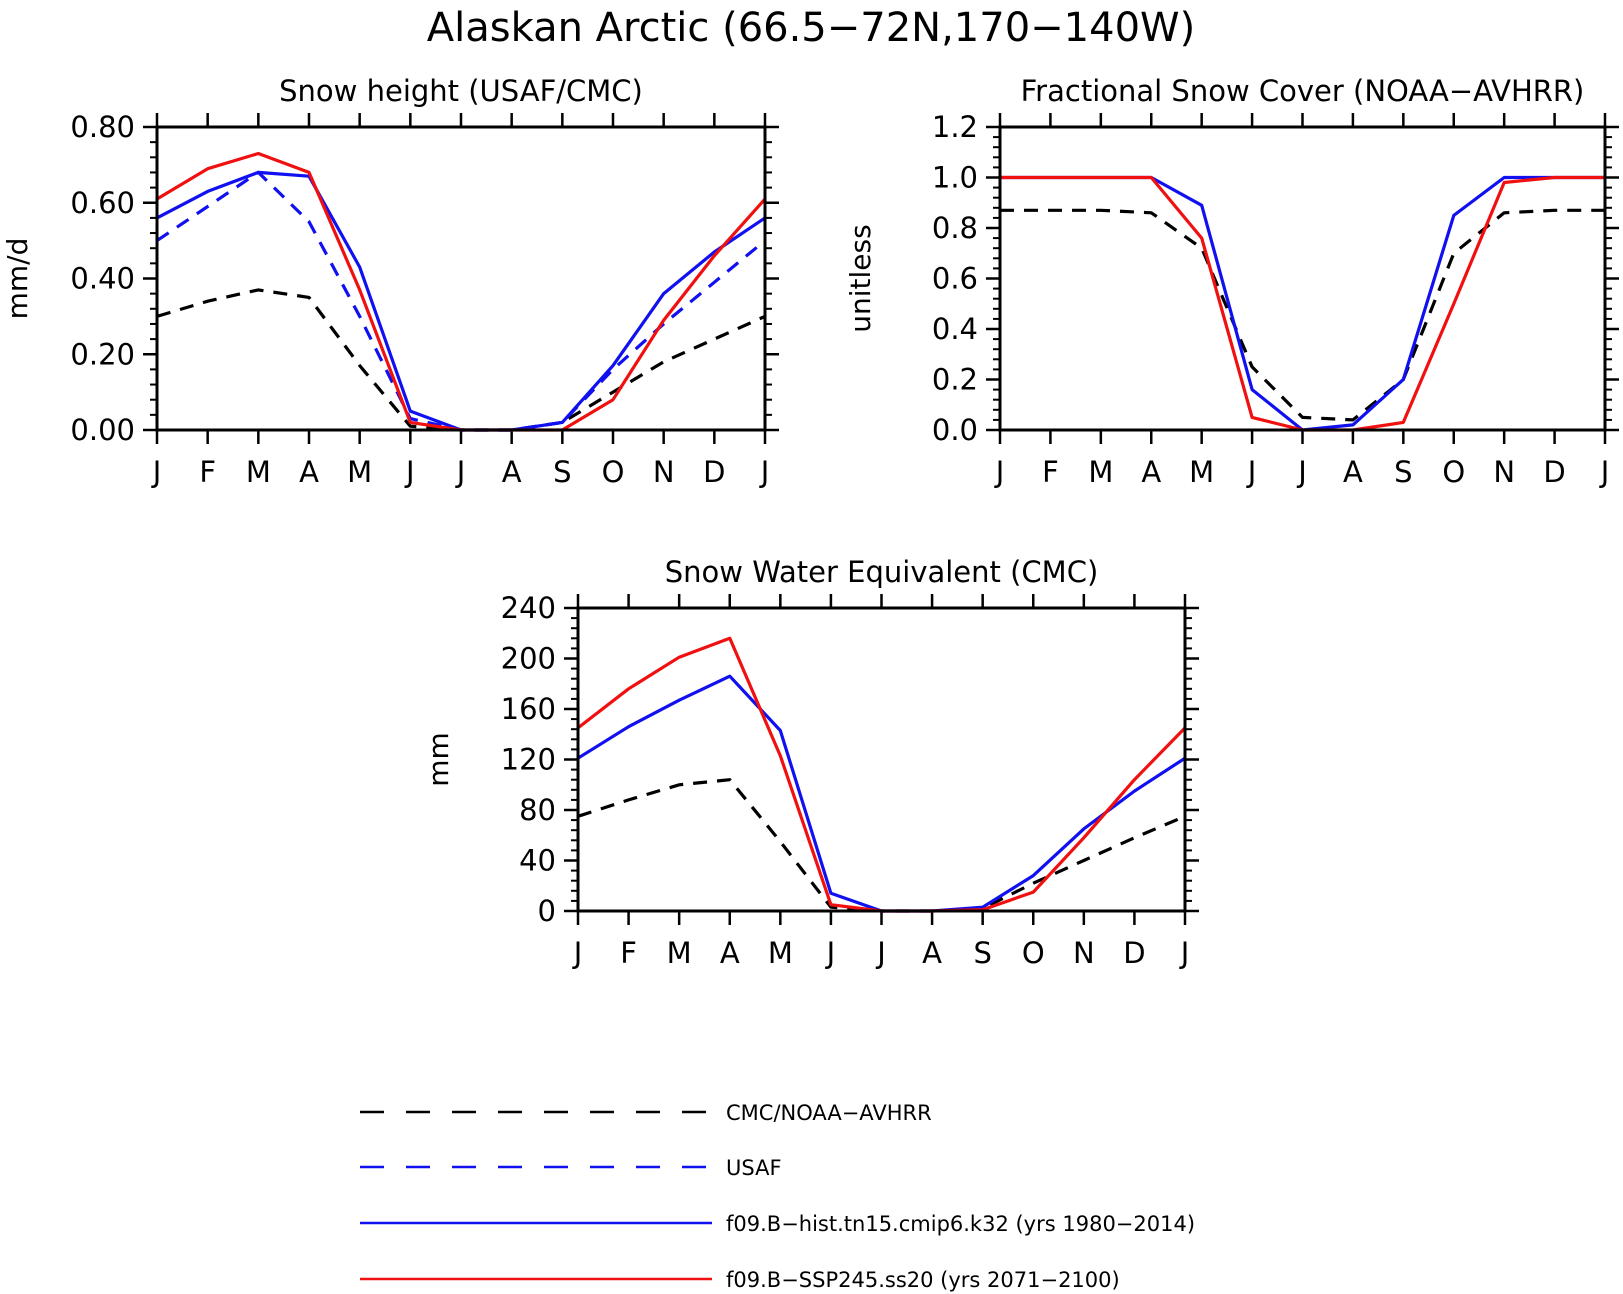  I want to click on y-tick-label: 0.40, so click(102, 279).